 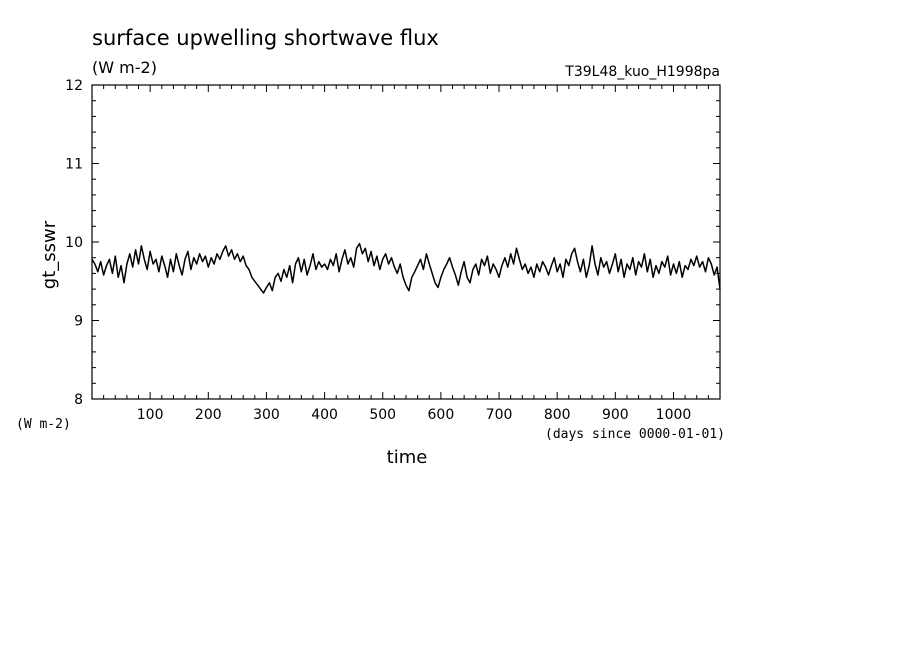 What do you see at coordinates (74, 86) in the screenshot?
I see `y-tick-label: 12` at bounding box center [74, 86].